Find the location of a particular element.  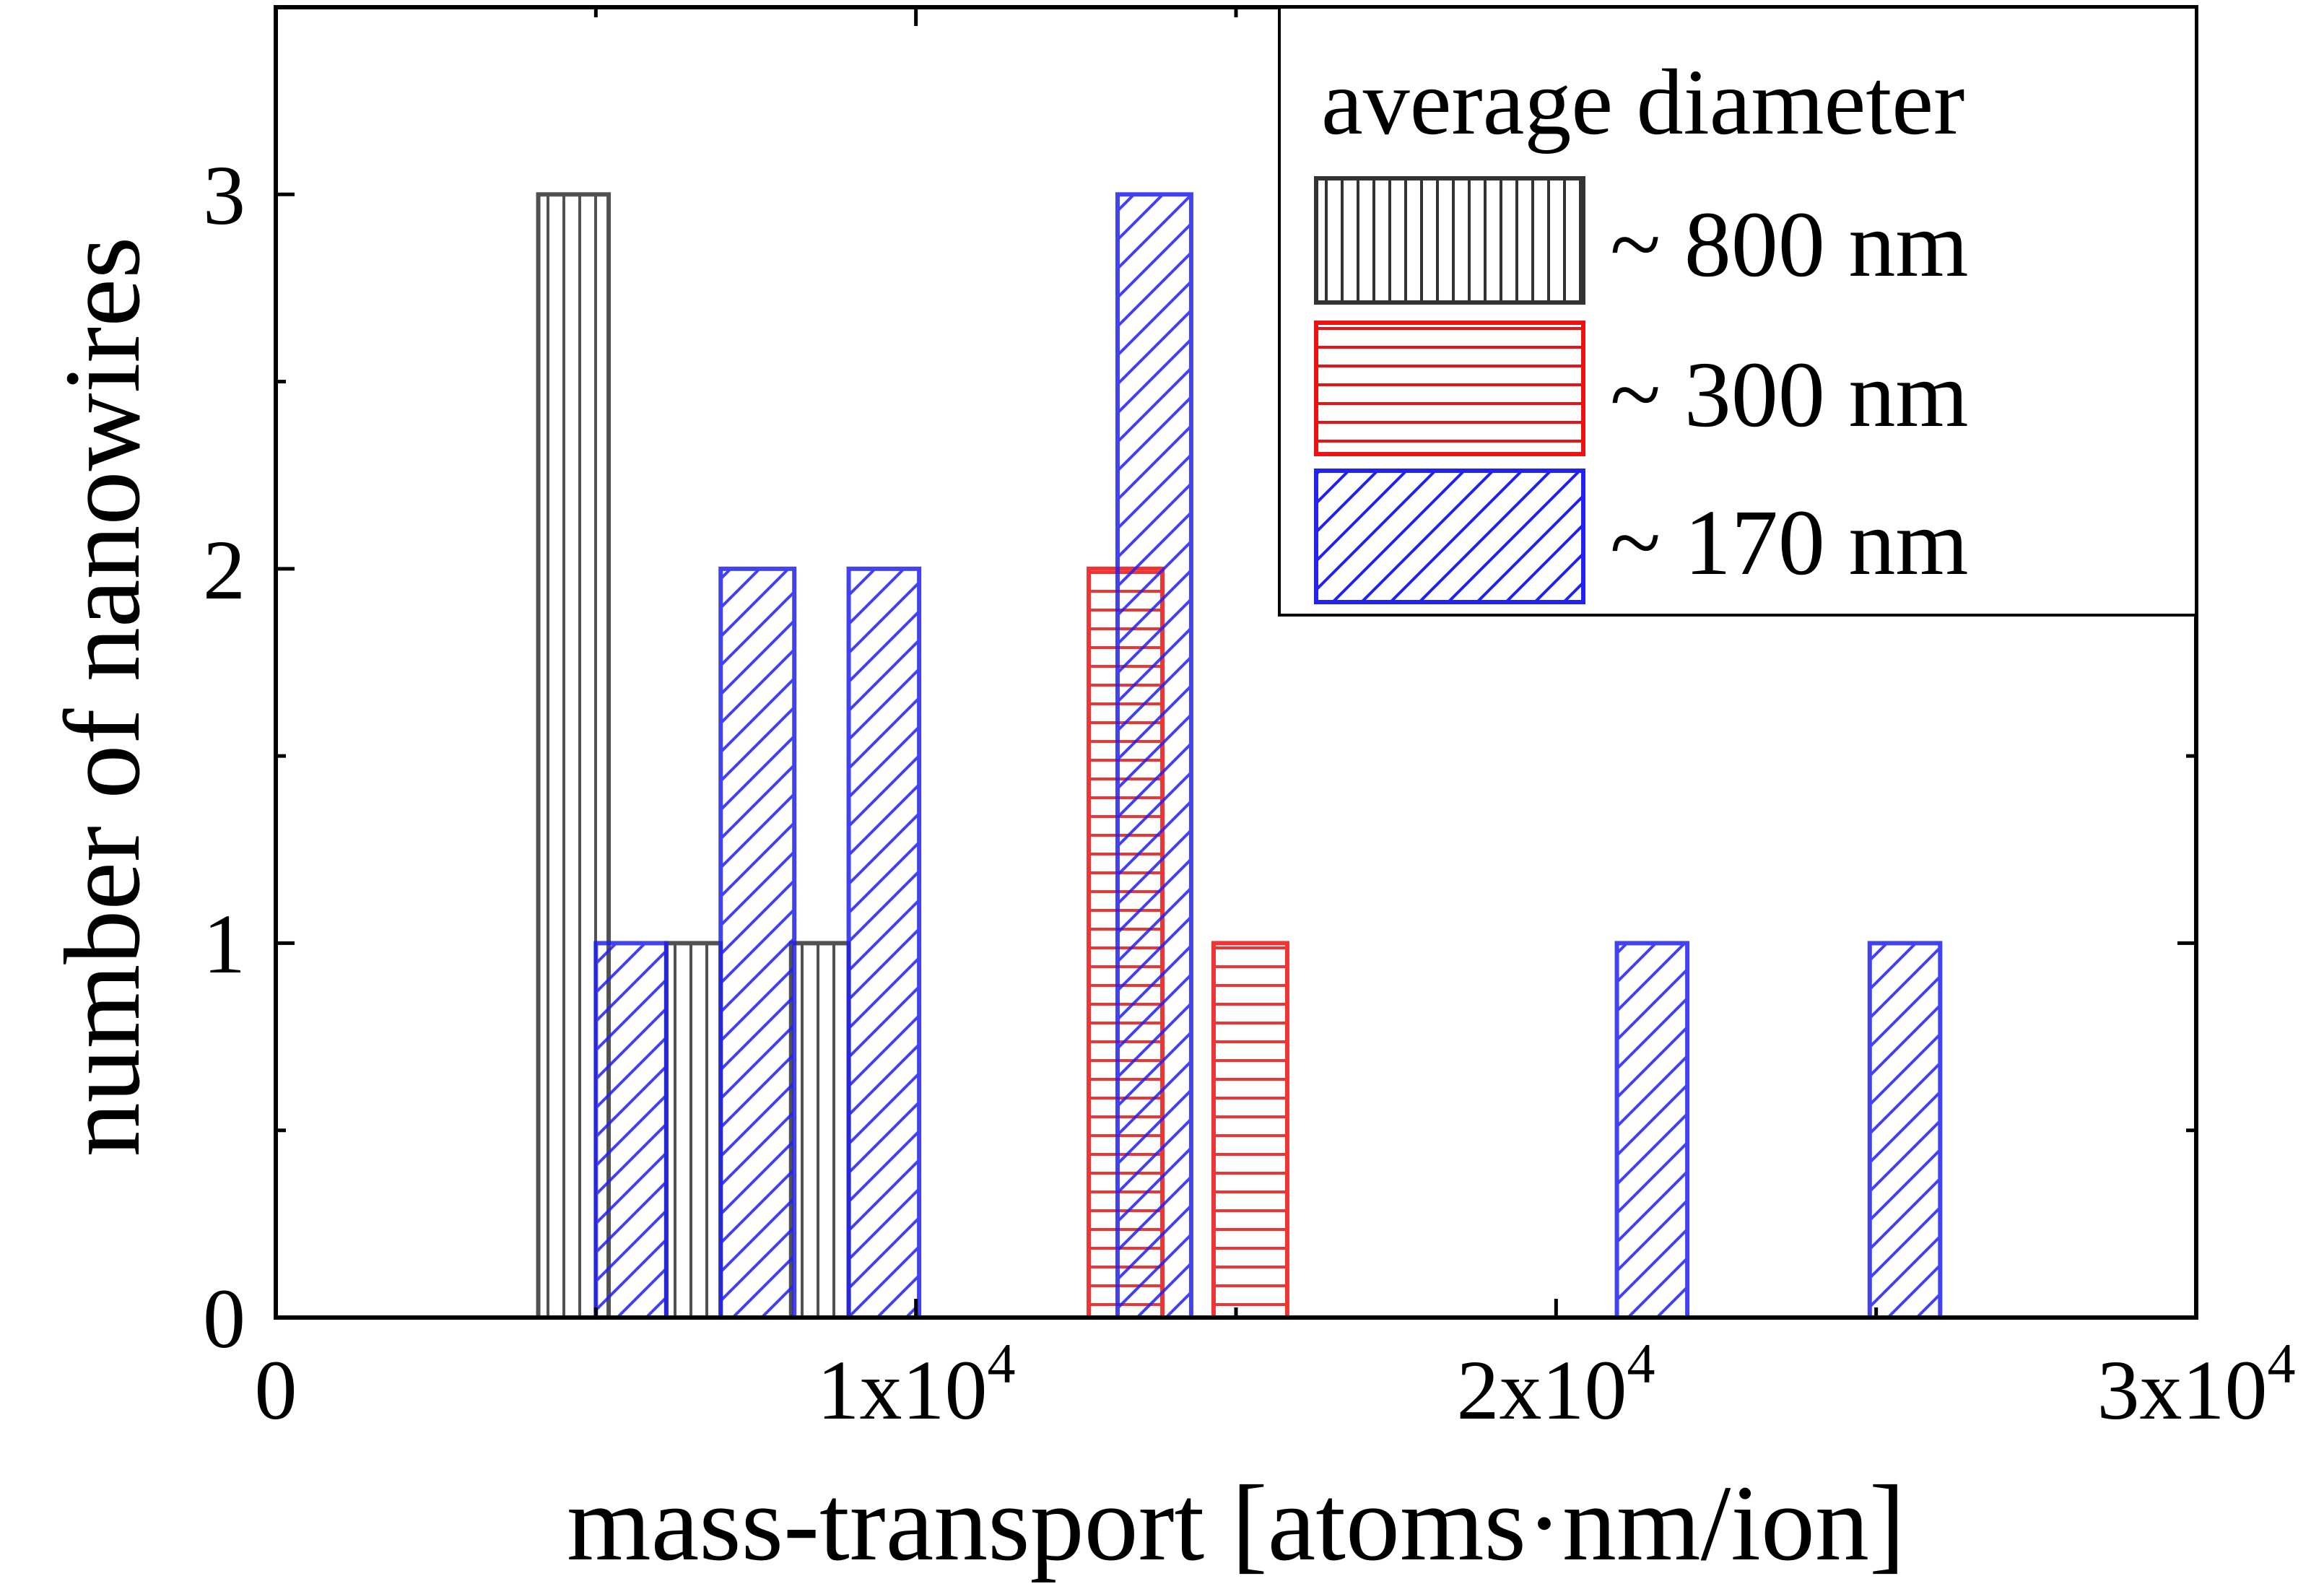

legend-swatch-800nm is located at coordinates (1449, 240).